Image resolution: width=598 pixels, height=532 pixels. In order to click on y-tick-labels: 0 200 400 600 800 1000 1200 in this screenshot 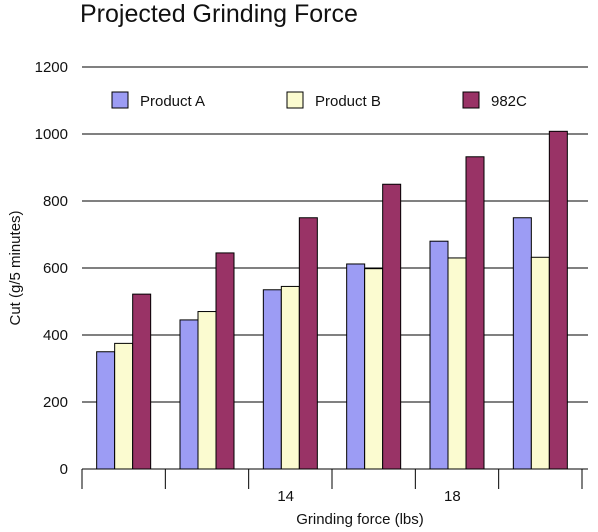, I will do `click(51, 268)`.